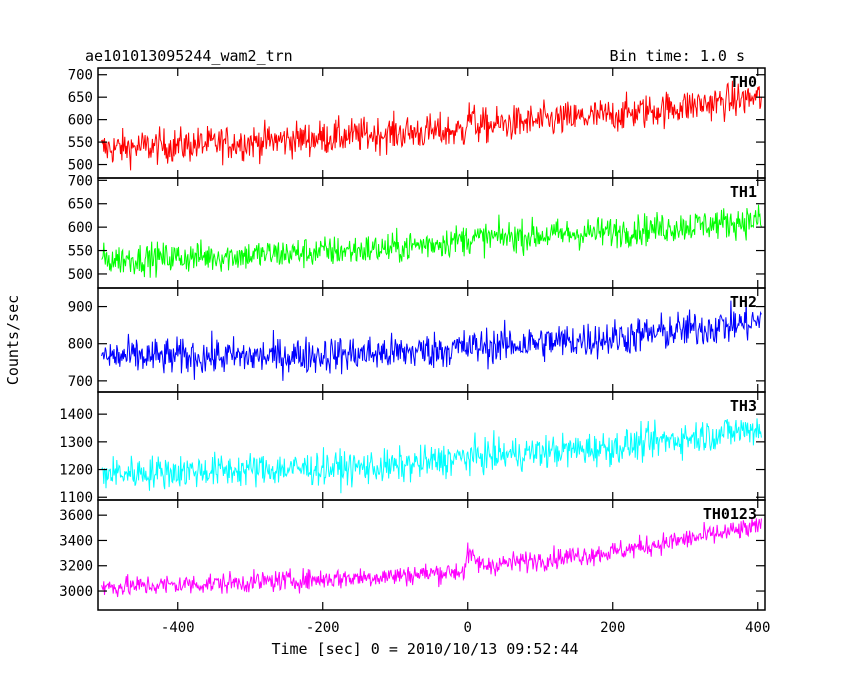  What do you see at coordinates (76, 415) in the screenshot?
I see `y-tick-label: 1400` at bounding box center [76, 415].